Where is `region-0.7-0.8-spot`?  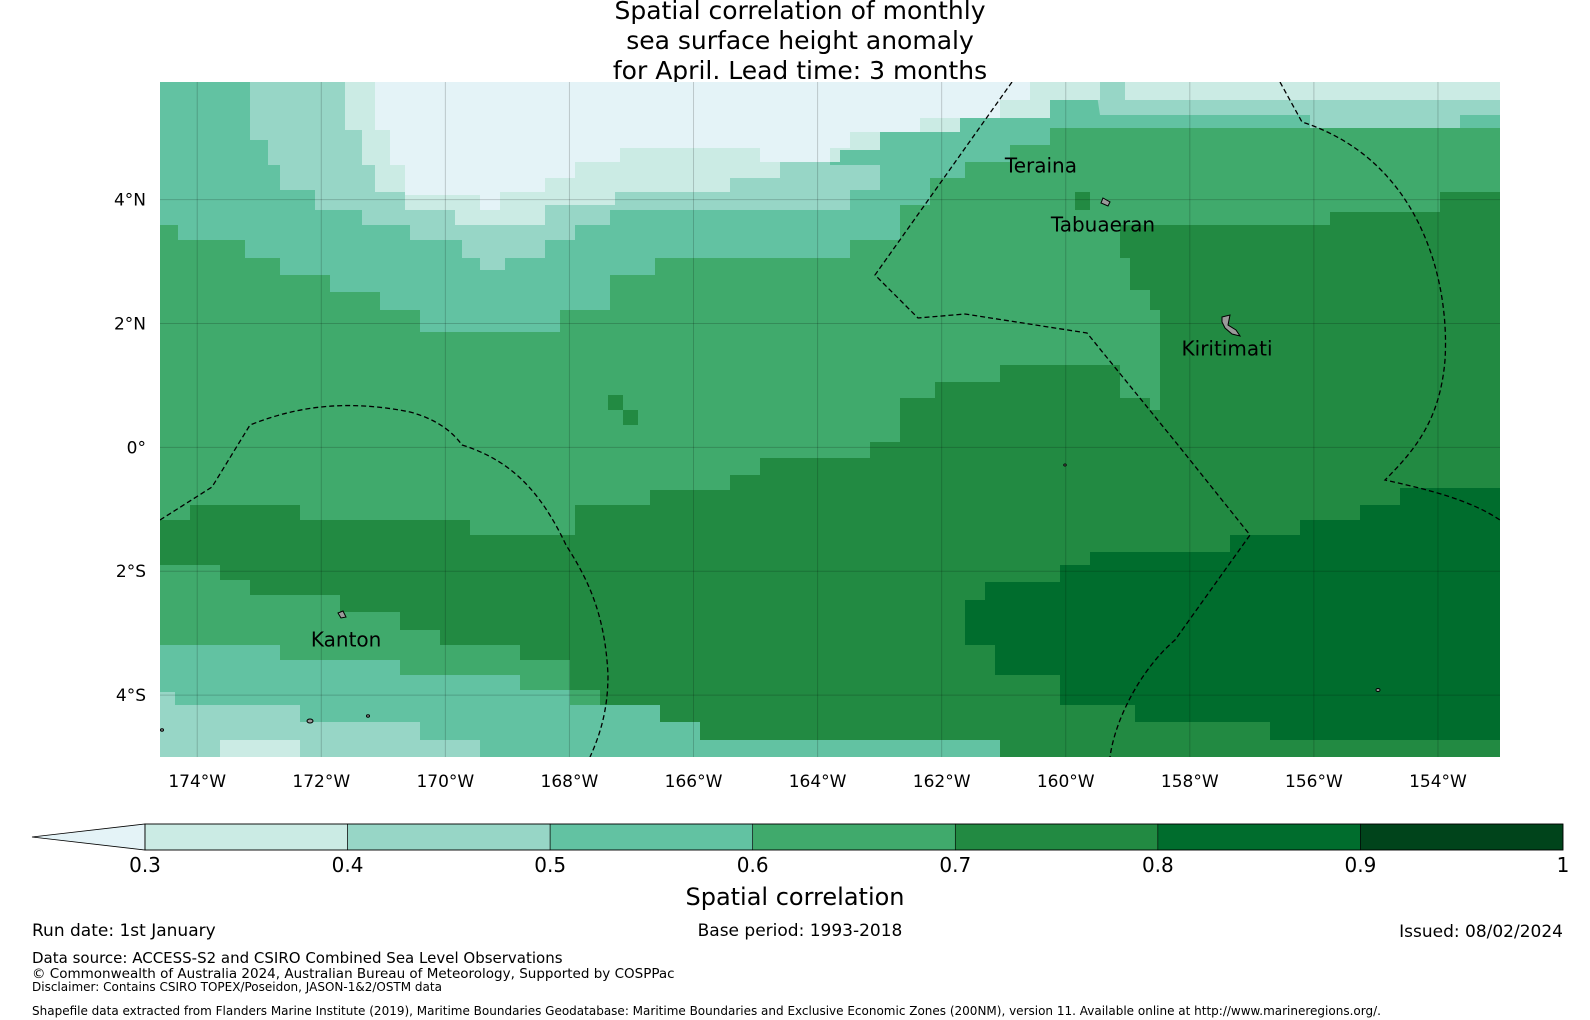 region-0.7-0.8-spot is located at coordinates (1082, 201).